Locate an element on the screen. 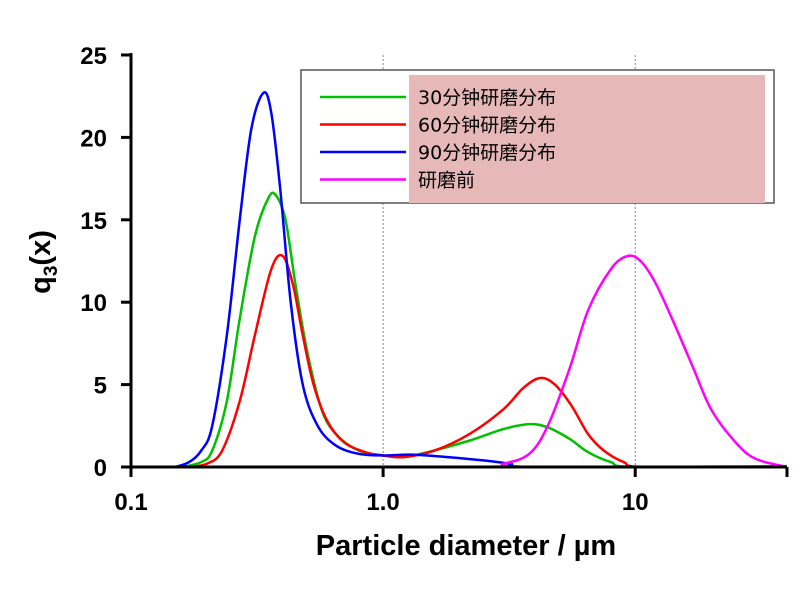 The width and height of the screenshot is (800, 605). y-tick-label: 25 is located at coordinates (93, 56).